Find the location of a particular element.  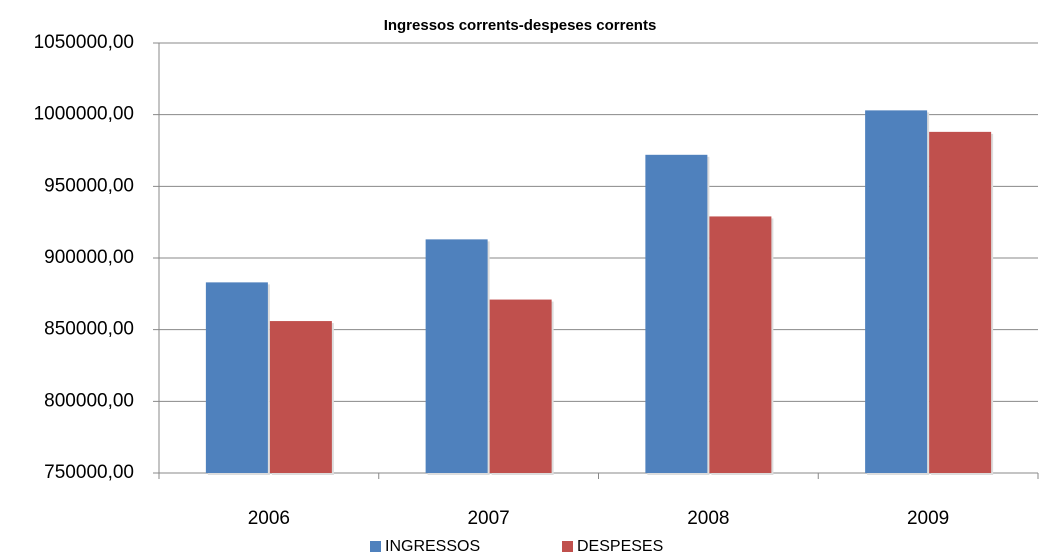

chart-title: Ingressos corrents-despeses corrents is located at coordinates (520, 25).